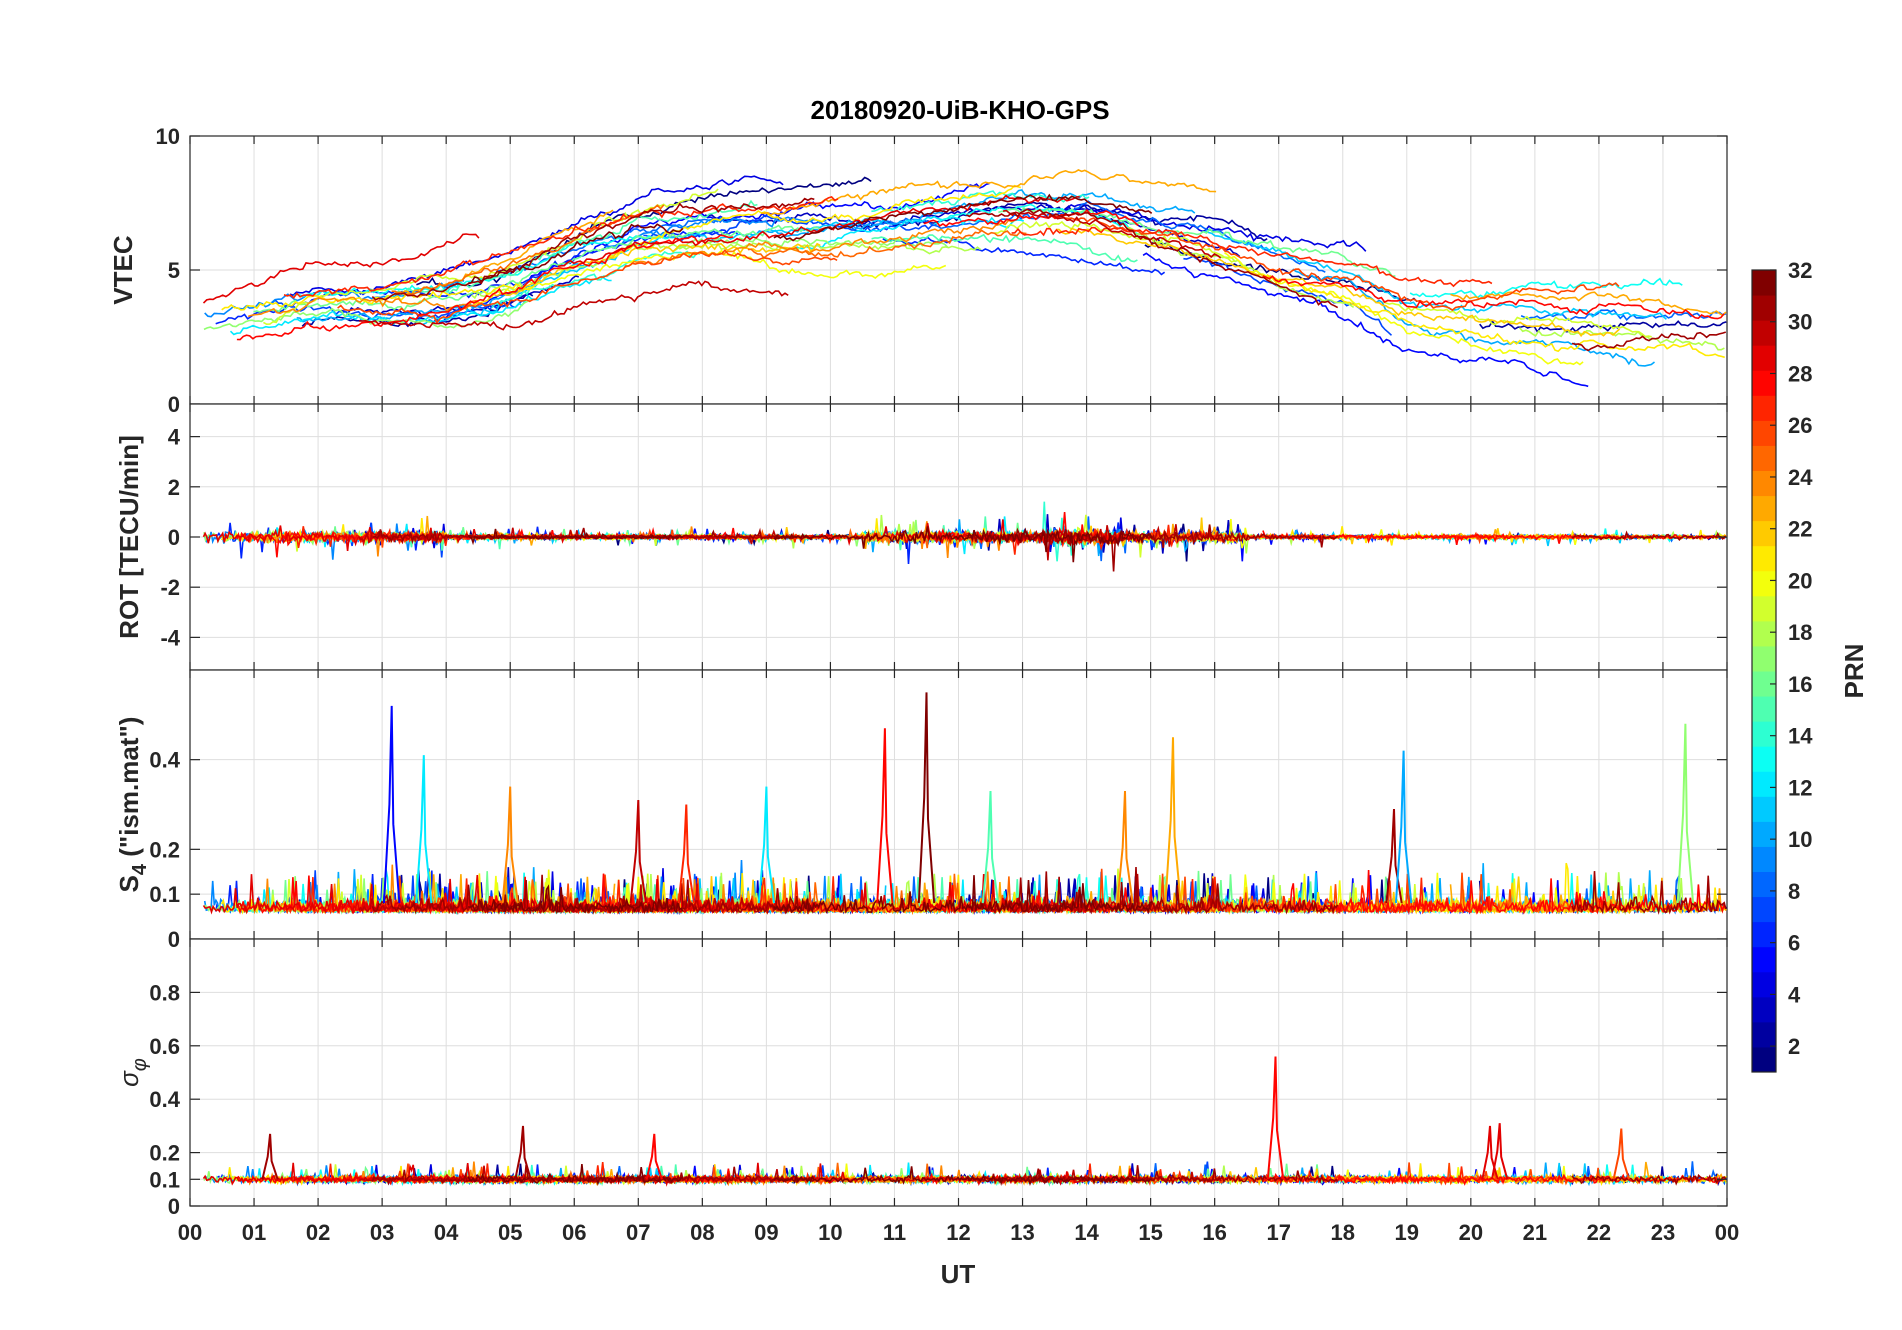  I want to click on x-axis-label: UT, so click(958, 1274).